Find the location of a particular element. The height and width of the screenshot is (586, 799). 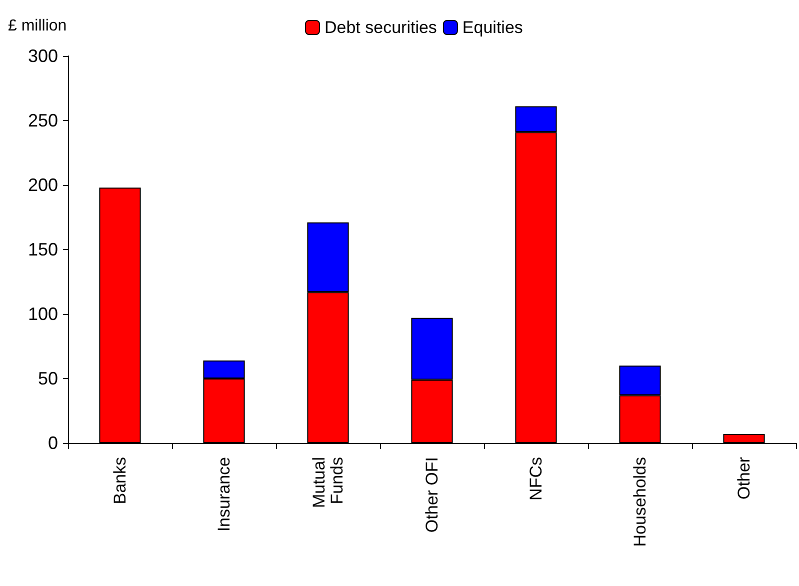

x-tick-label: Mutual Funds is located at coordinates (328, 482).